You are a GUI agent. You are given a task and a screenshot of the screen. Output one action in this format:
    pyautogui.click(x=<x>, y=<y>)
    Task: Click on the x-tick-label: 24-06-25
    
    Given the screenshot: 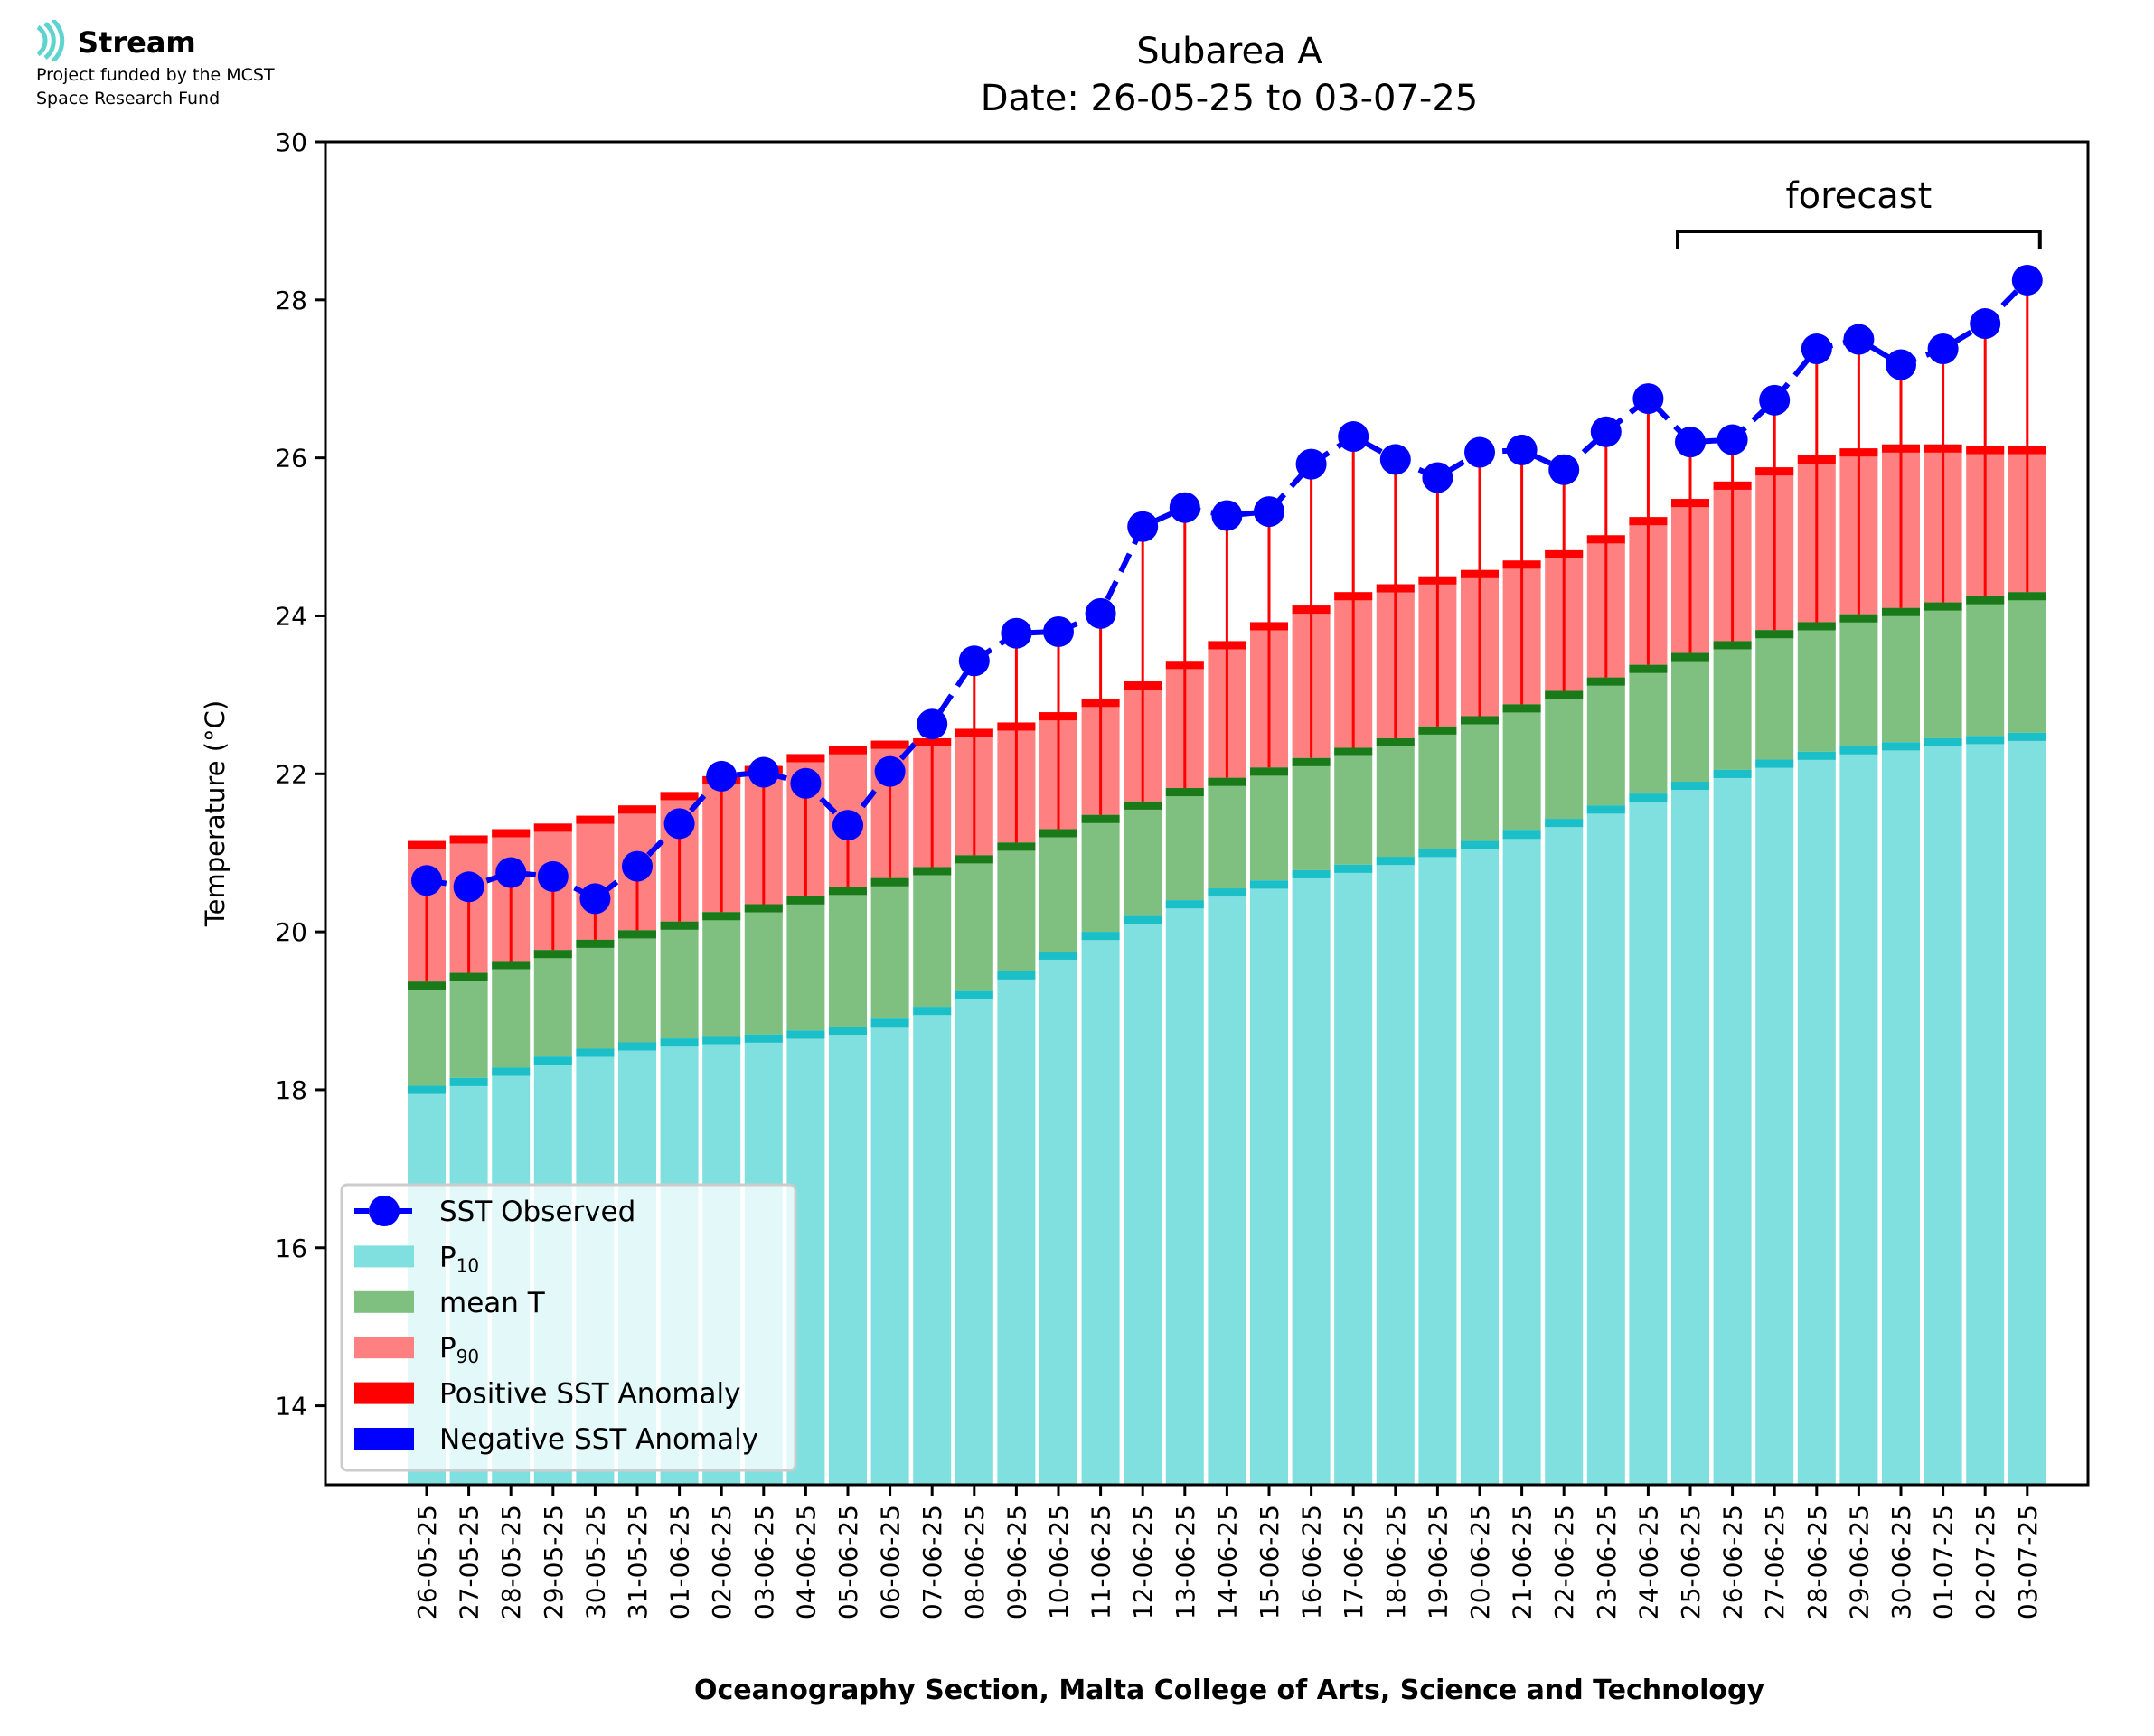 What is the action you would take?
    pyautogui.click(x=1648, y=1562)
    